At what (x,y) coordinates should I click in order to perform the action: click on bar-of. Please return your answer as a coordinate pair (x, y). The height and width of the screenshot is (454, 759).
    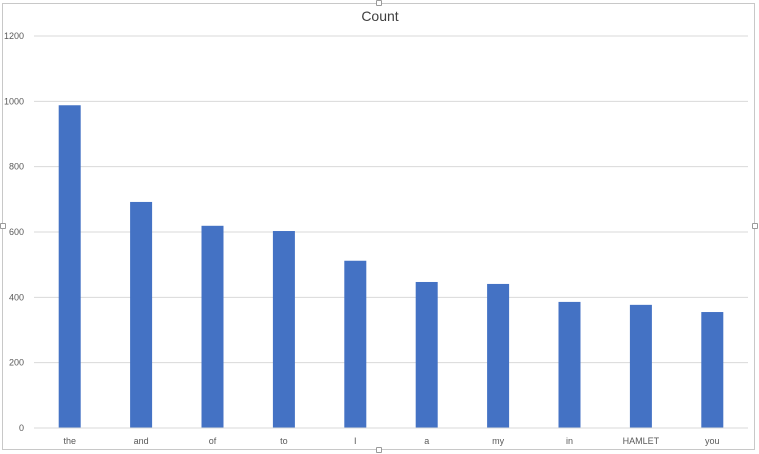
    Looking at the image, I should click on (212, 326).